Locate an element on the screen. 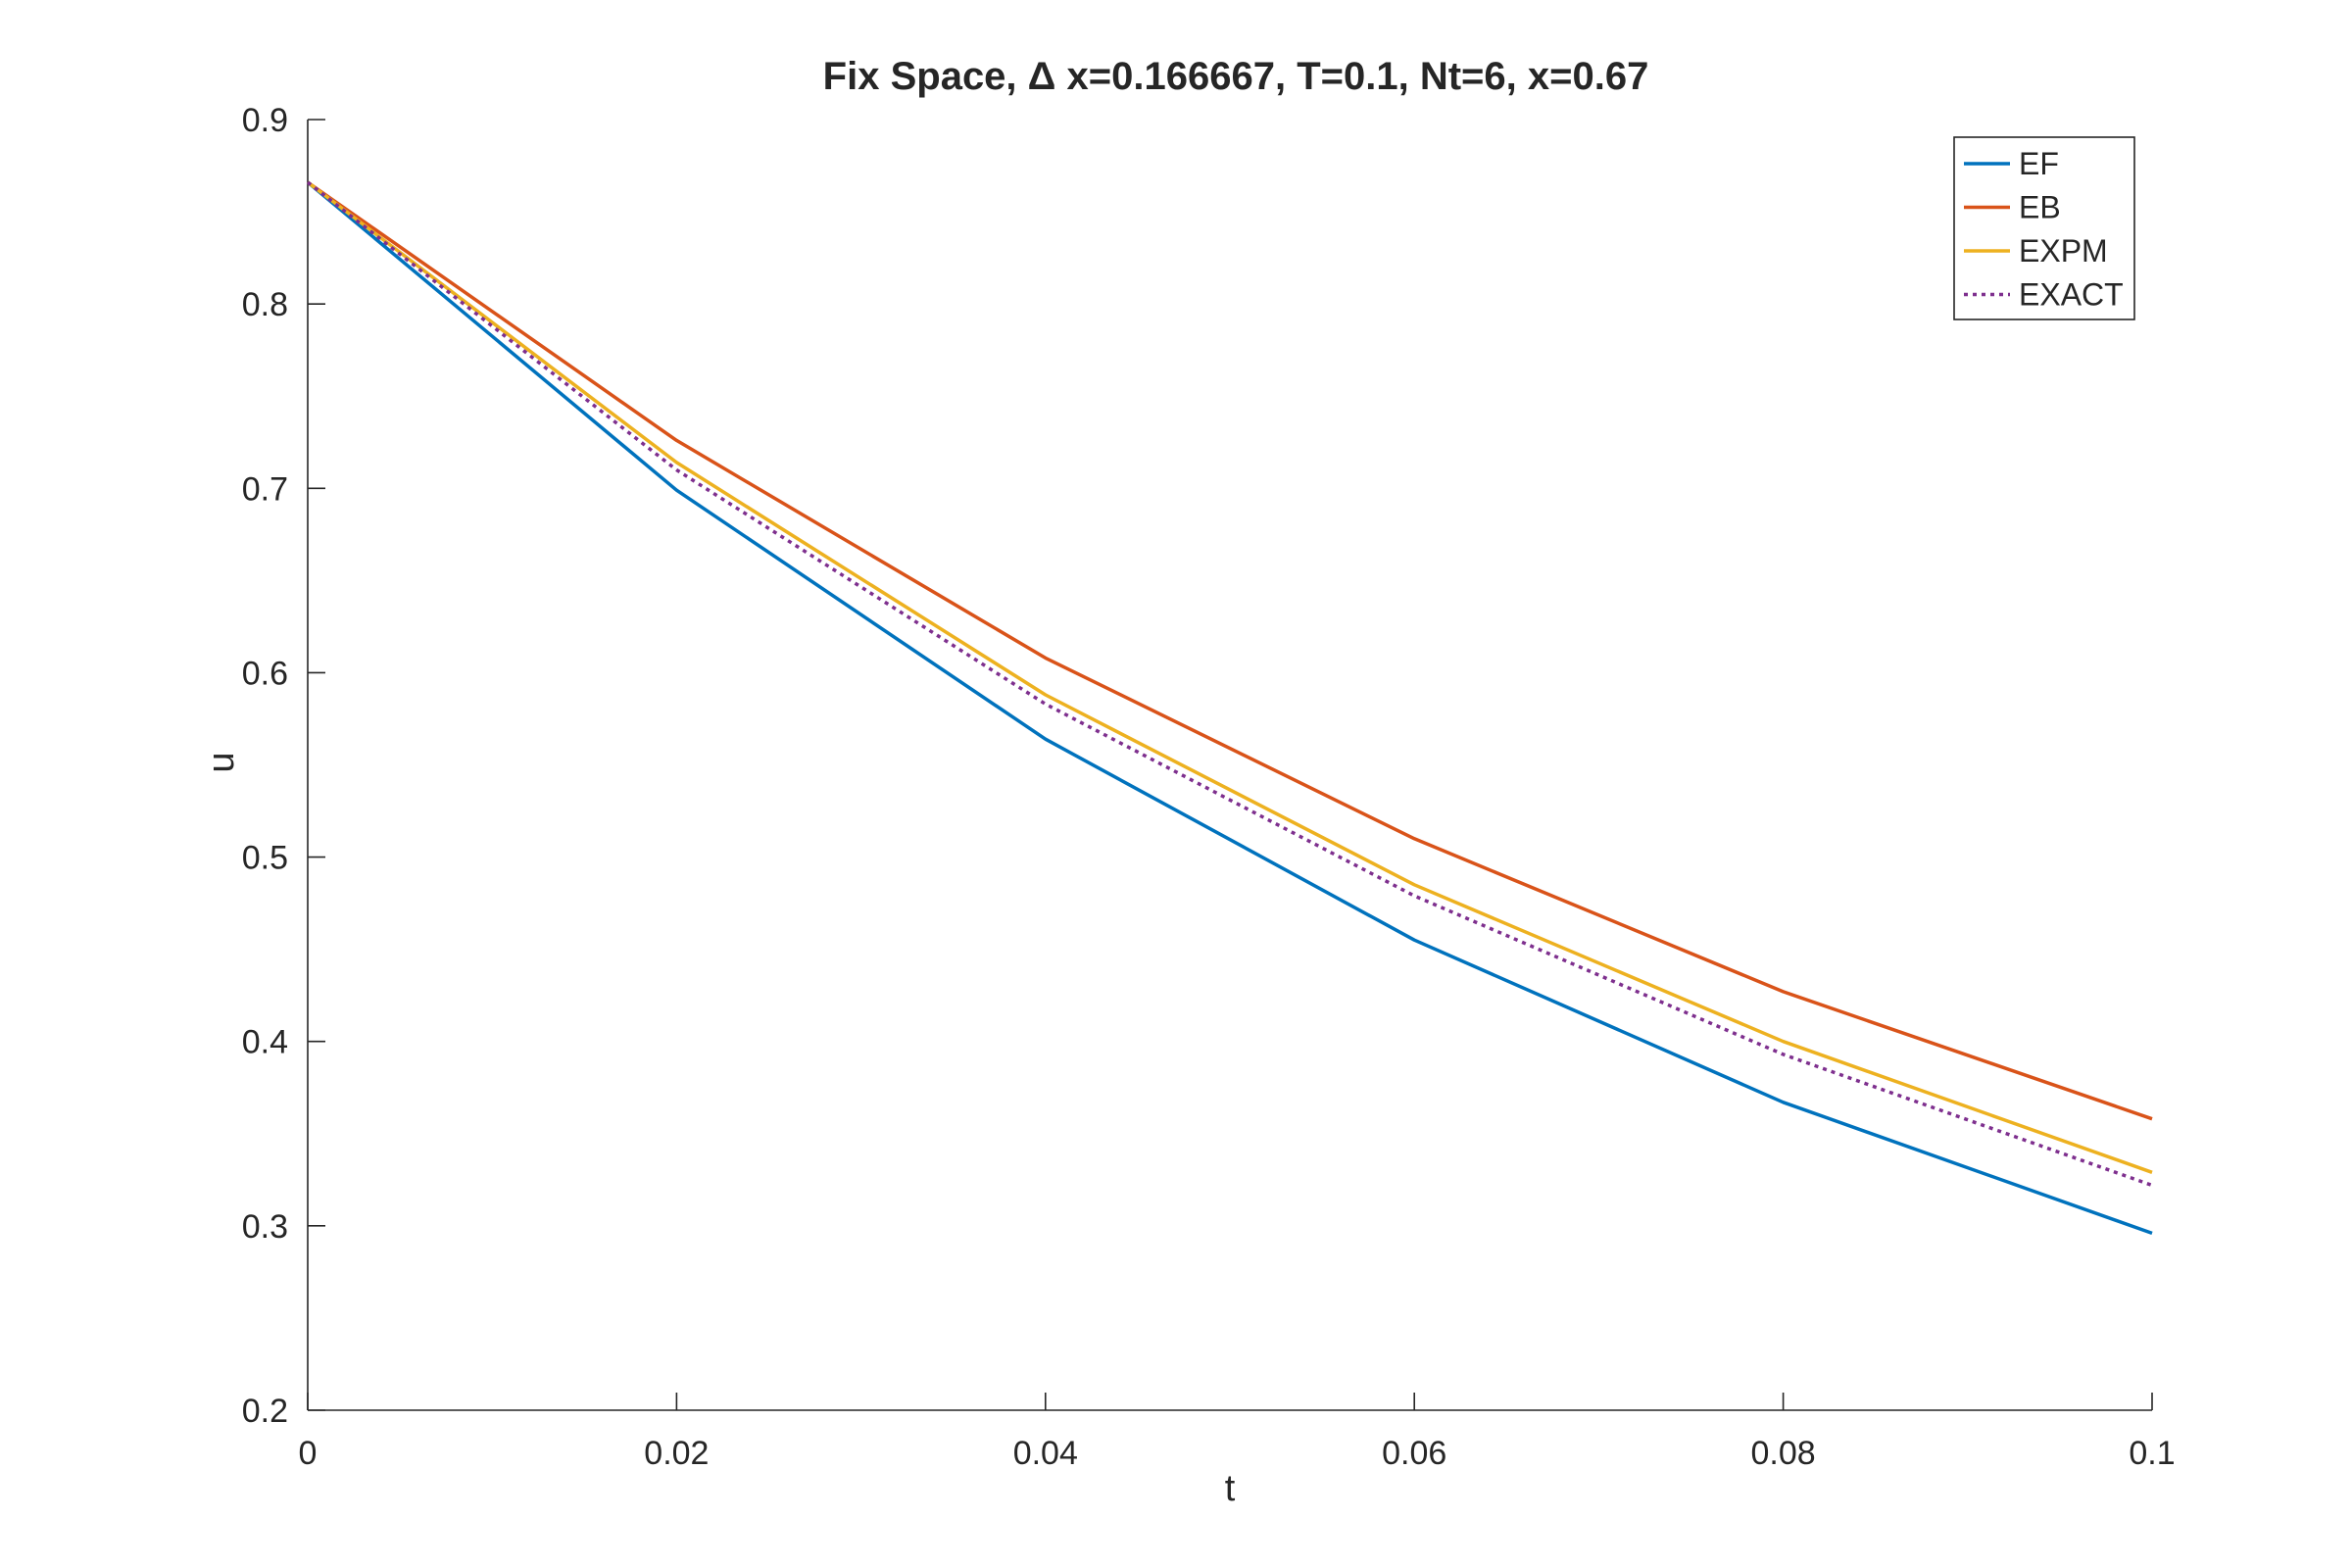 The width and height of the screenshot is (2352, 1568). x-tick-label: 0 is located at coordinates (308, 1453).